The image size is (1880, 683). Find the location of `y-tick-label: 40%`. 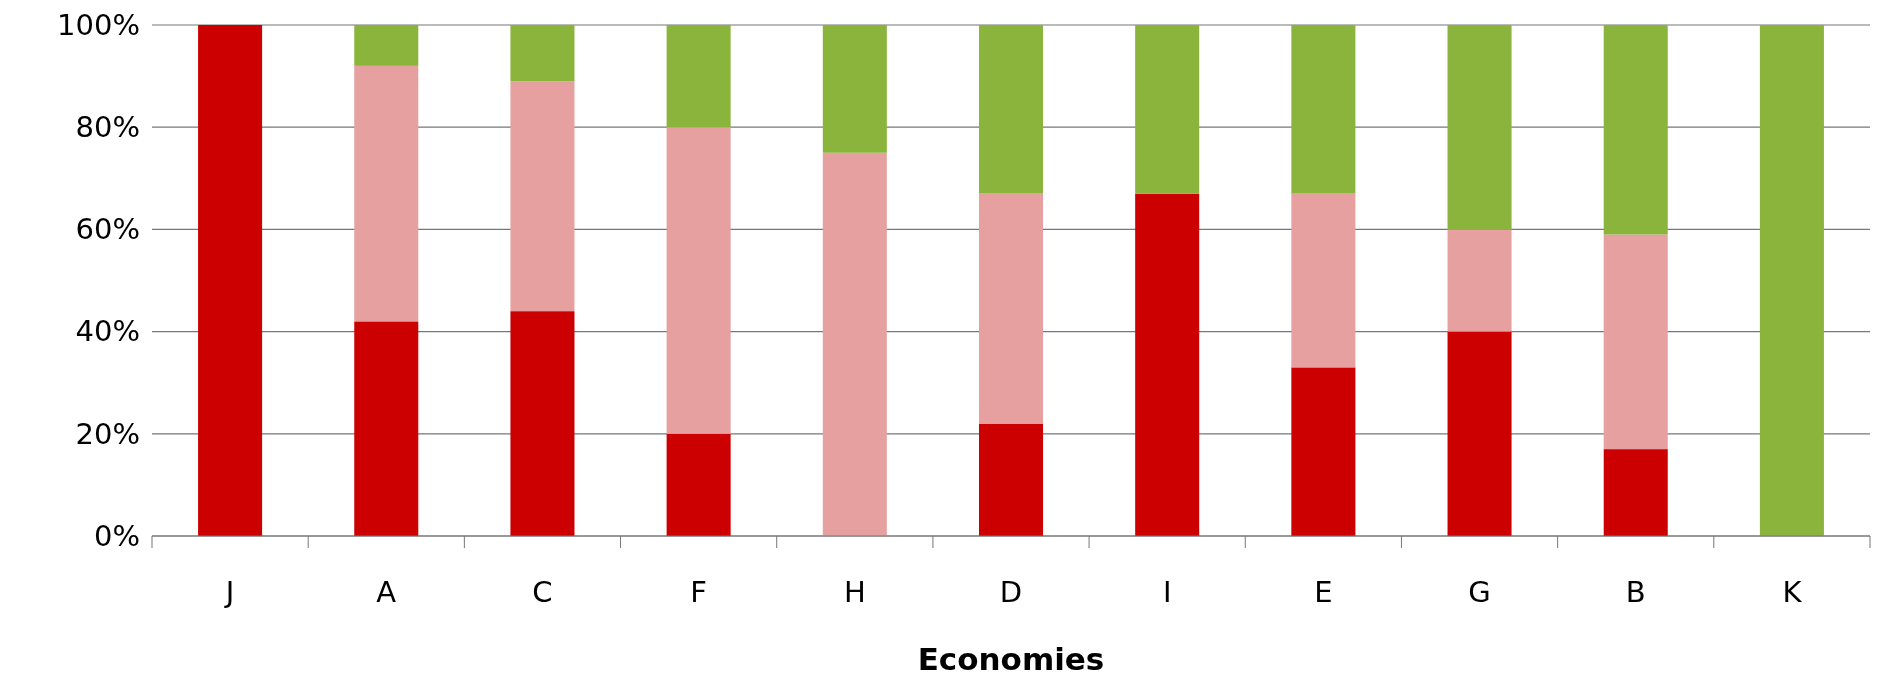

y-tick-label: 40% is located at coordinates (107, 331).